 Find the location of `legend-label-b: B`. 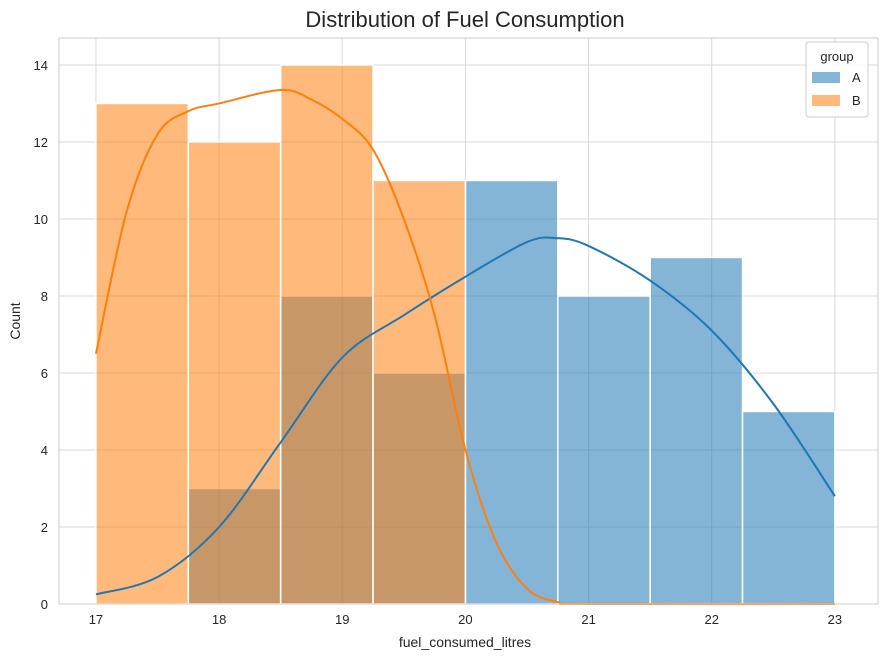

legend-label-b: B is located at coordinates (856, 100).